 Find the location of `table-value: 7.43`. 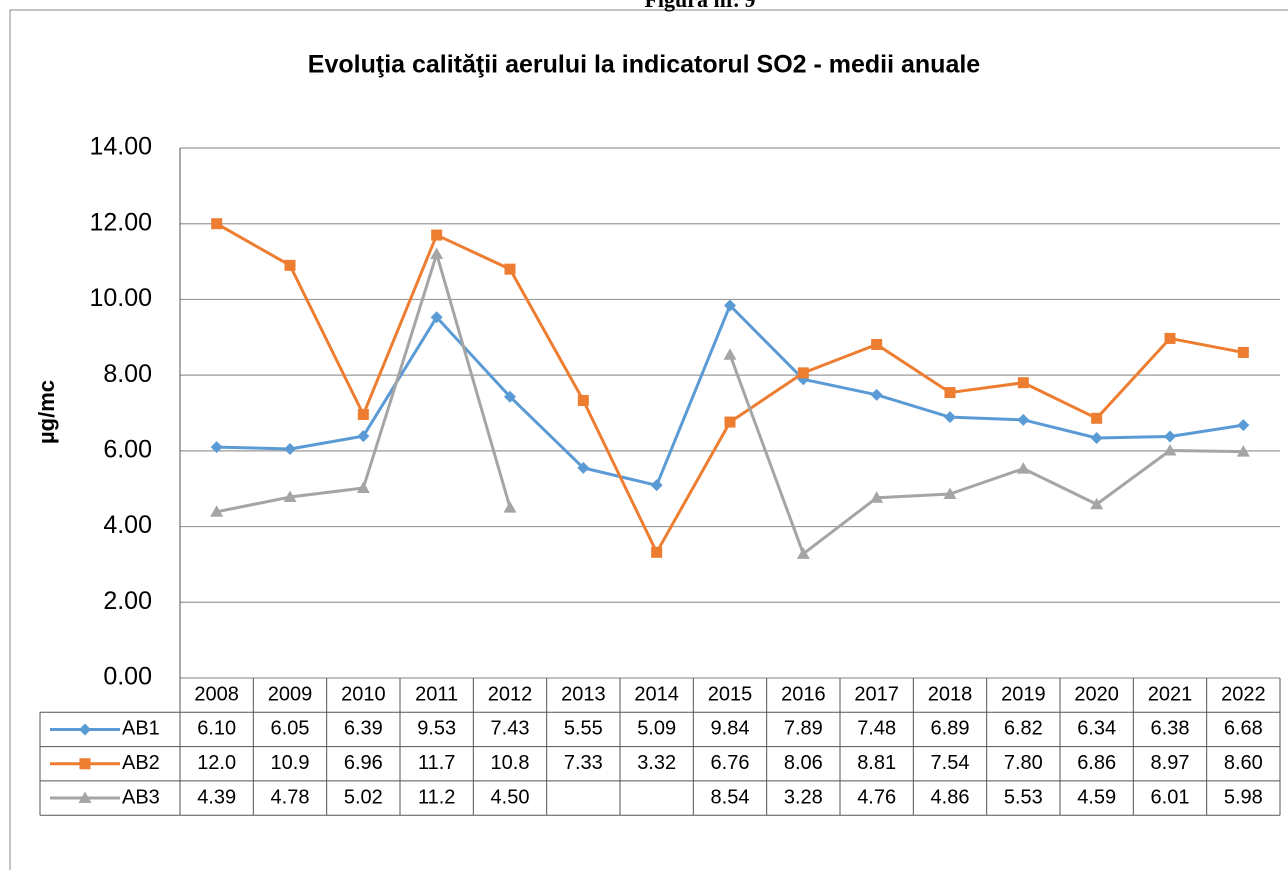

table-value: 7.43 is located at coordinates (510, 729).